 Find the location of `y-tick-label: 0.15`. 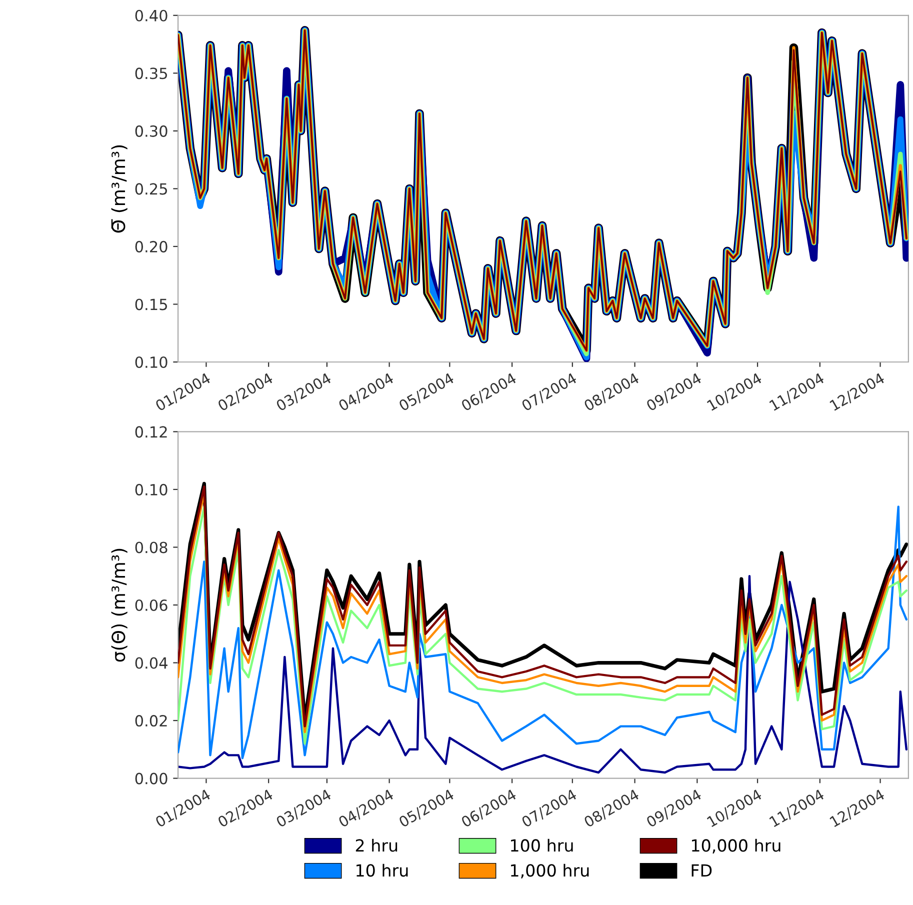

y-tick-label: 0.15 is located at coordinates (151, 304).